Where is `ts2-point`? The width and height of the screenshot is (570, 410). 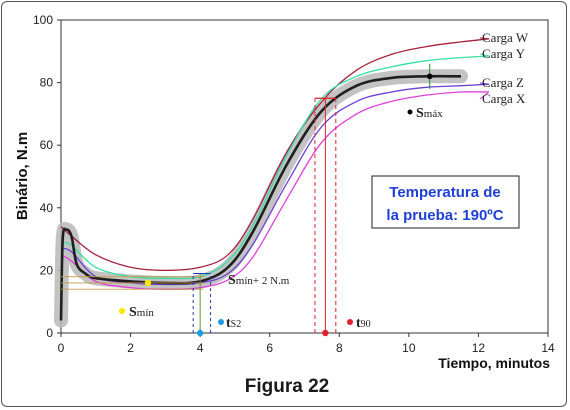 ts2-point is located at coordinates (200, 333).